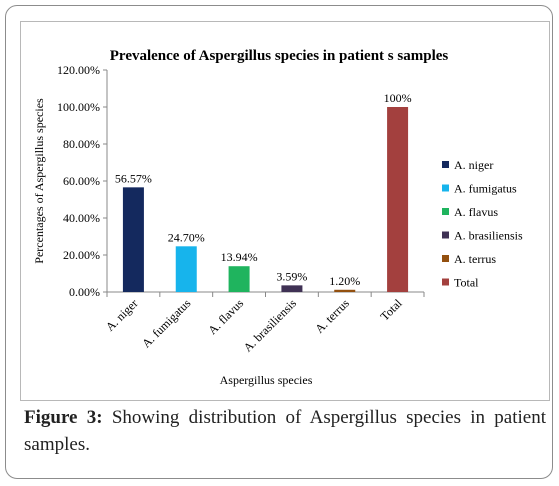  I want to click on x-tick-label: A. flavus, so click(225, 316).